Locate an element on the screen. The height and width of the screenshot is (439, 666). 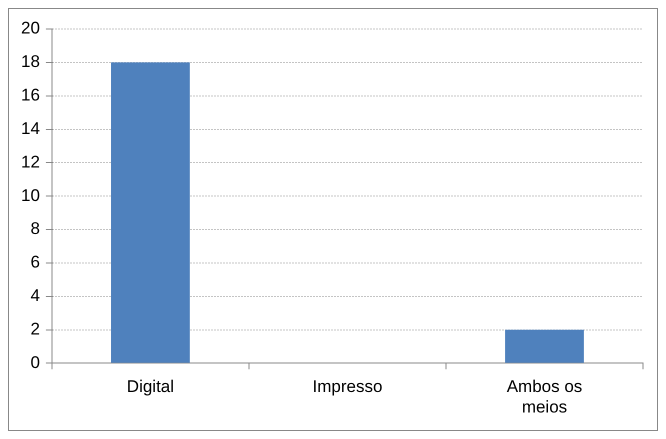
y-tick-label: 16 is located at coordinates (30, 95).